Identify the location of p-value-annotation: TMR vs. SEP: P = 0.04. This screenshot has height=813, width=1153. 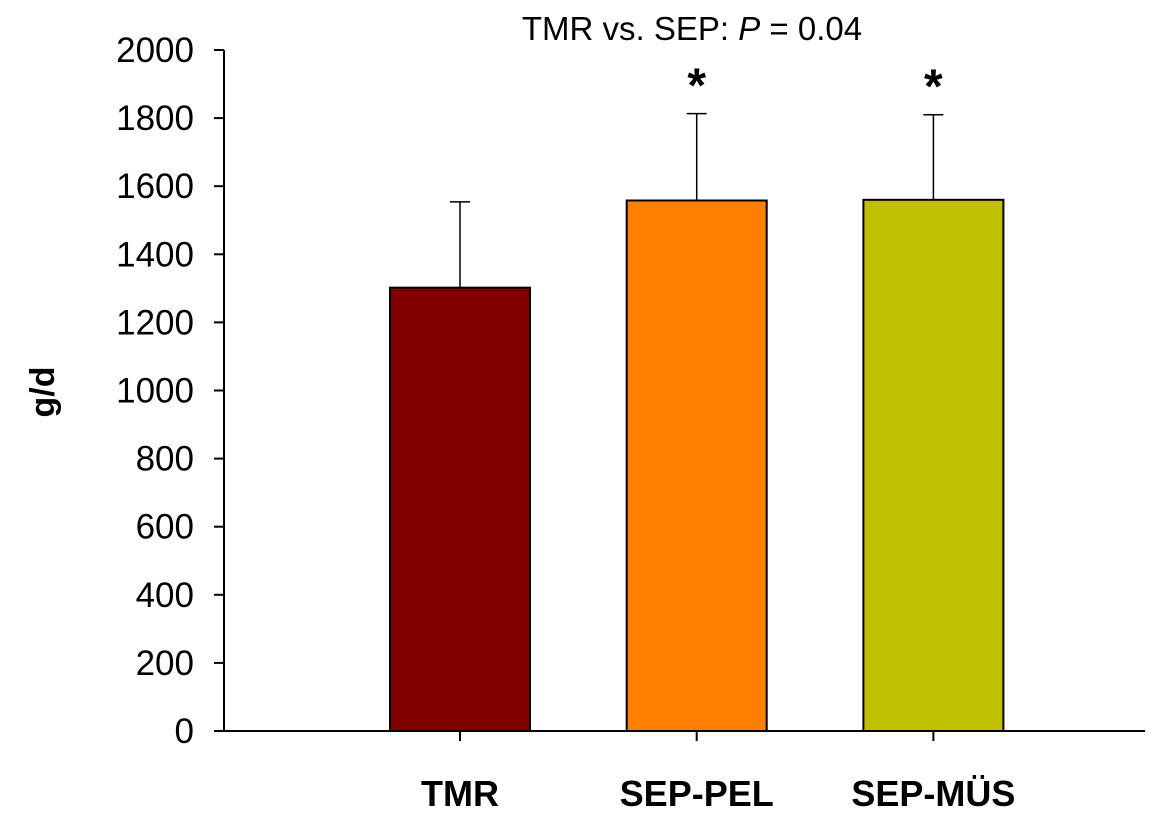
(692, 28).